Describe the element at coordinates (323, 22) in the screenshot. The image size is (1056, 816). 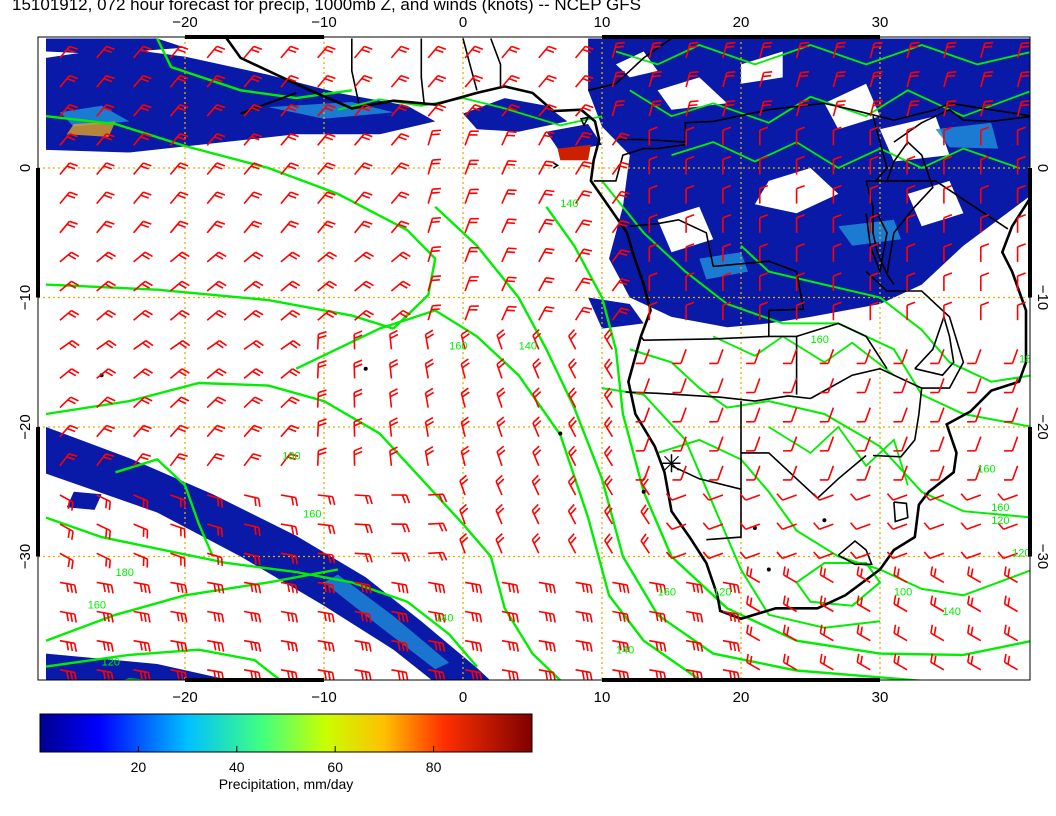
I see `lon-tick-label-top: −10` at that location.